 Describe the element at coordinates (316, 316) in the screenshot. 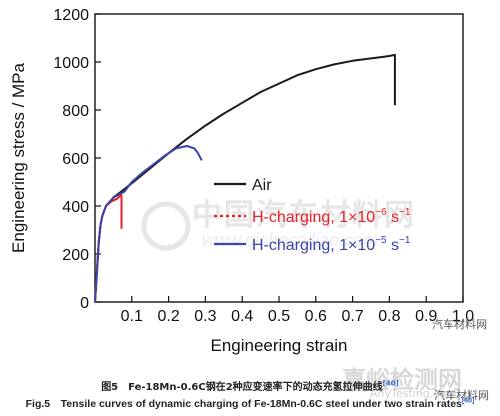

I see `x-tick-label: 0.6` at that location.